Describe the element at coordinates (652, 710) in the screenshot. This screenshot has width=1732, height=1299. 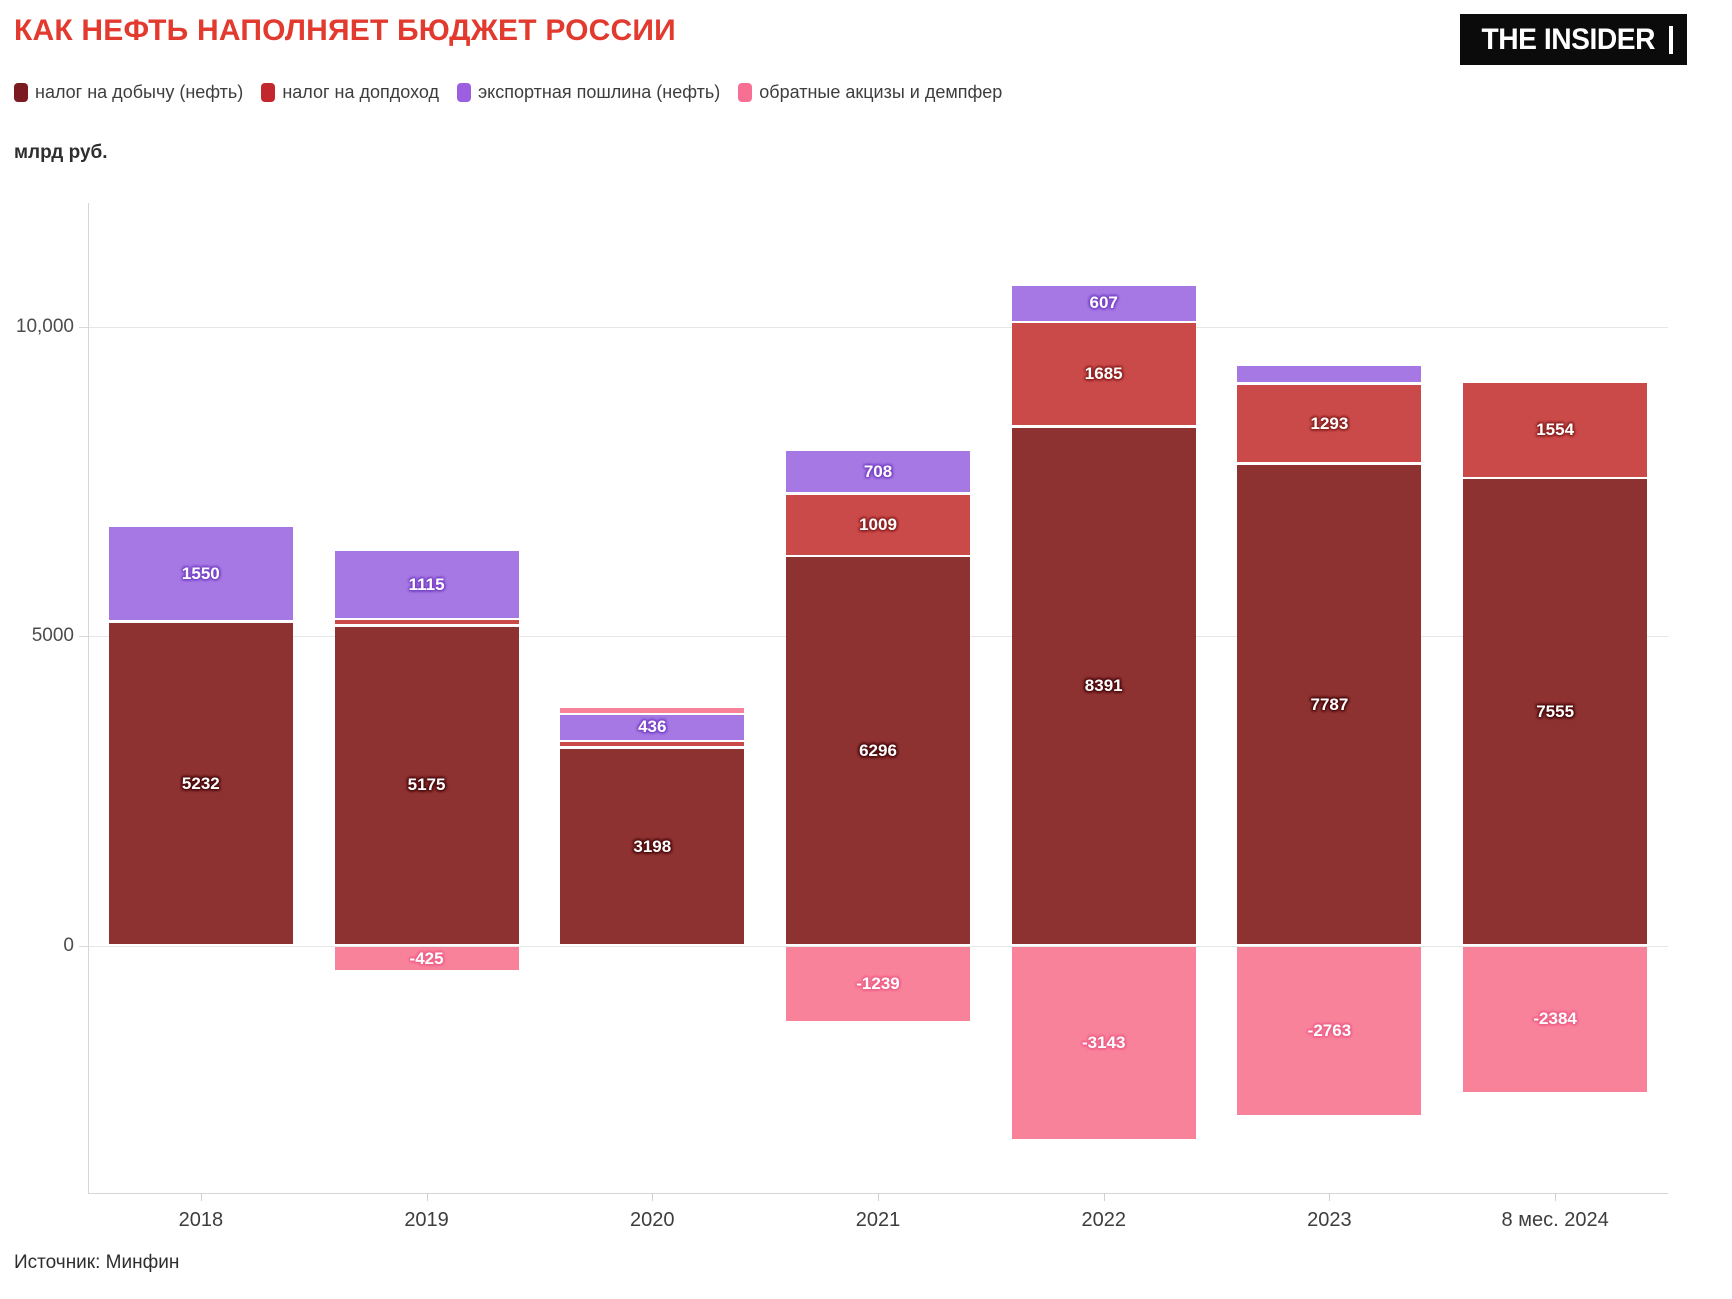
I see `bar-segment-excise-2020` at that location.